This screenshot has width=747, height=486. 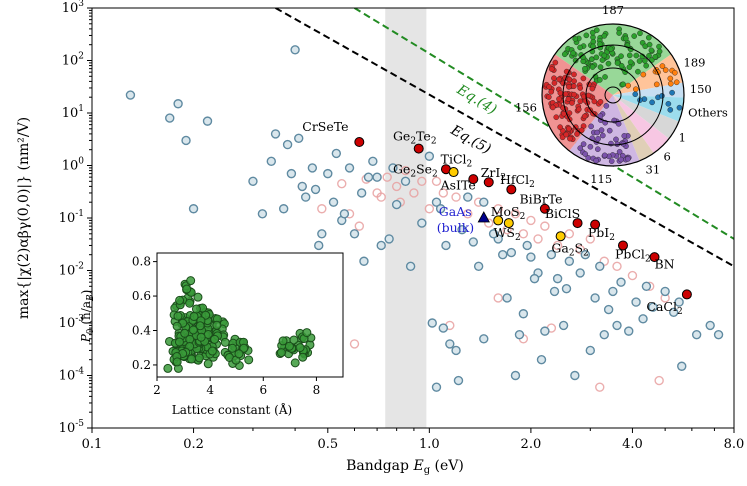 What do you see at coordinates (415, 137) in the screenshot?
I see `material-label-1: Ge2Te2` at bounding box center [415, 137].